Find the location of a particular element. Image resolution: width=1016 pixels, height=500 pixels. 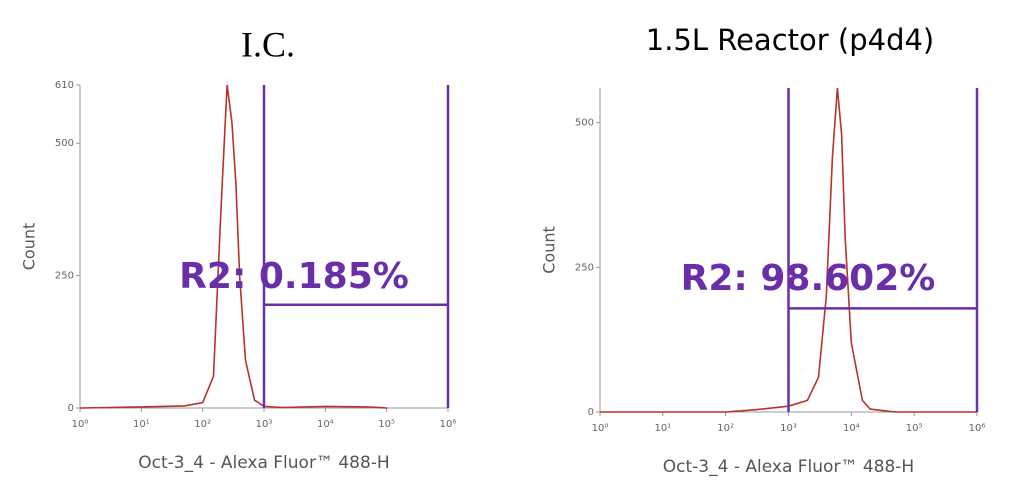

chart-title: I.C. is located at coordinates (268, 44).